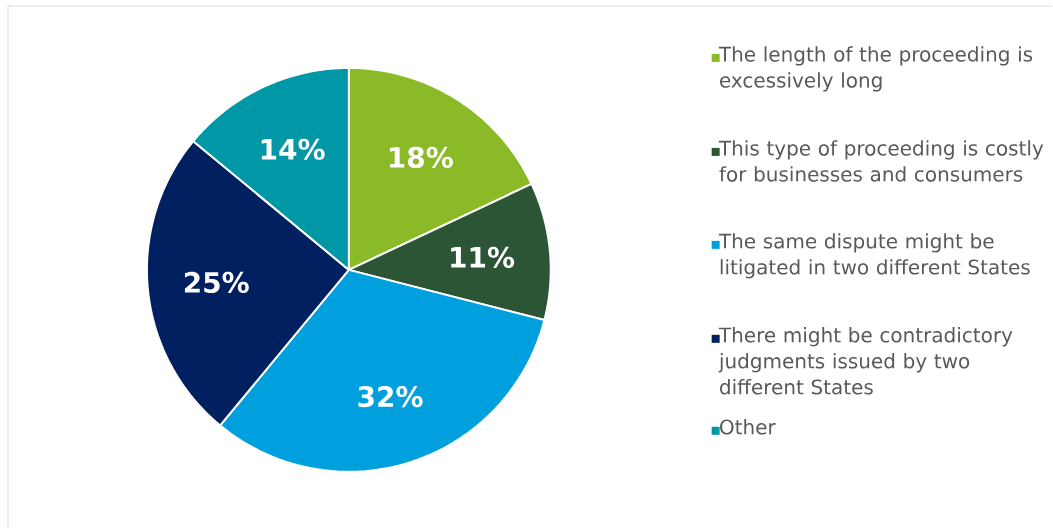 The width and height of the screenshot is (1053, 528). What do you see at coordinates (874, 256) in the screenshot?
I see `legend-label: The same dispute might be litigated in two different States` at bounding box center [874, 256].